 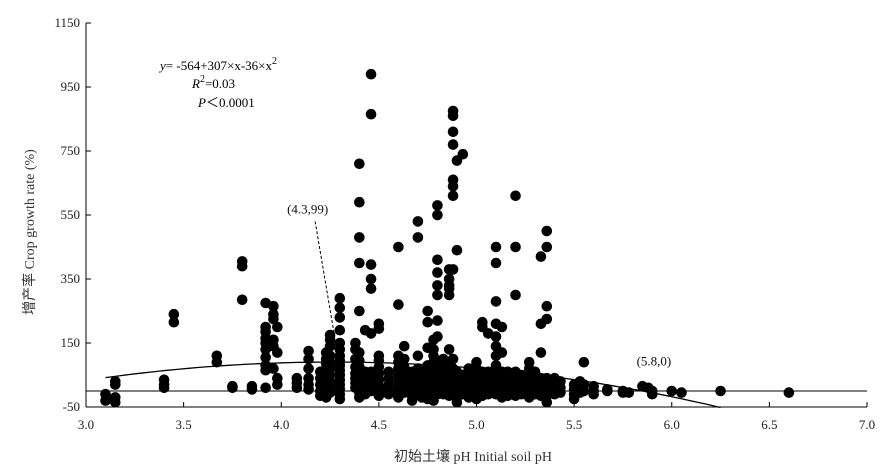 What do you see at coordinates (867, 424) in the screenshot?
I see `x-tick-label: 7.0` at bounding box center [867, 424].